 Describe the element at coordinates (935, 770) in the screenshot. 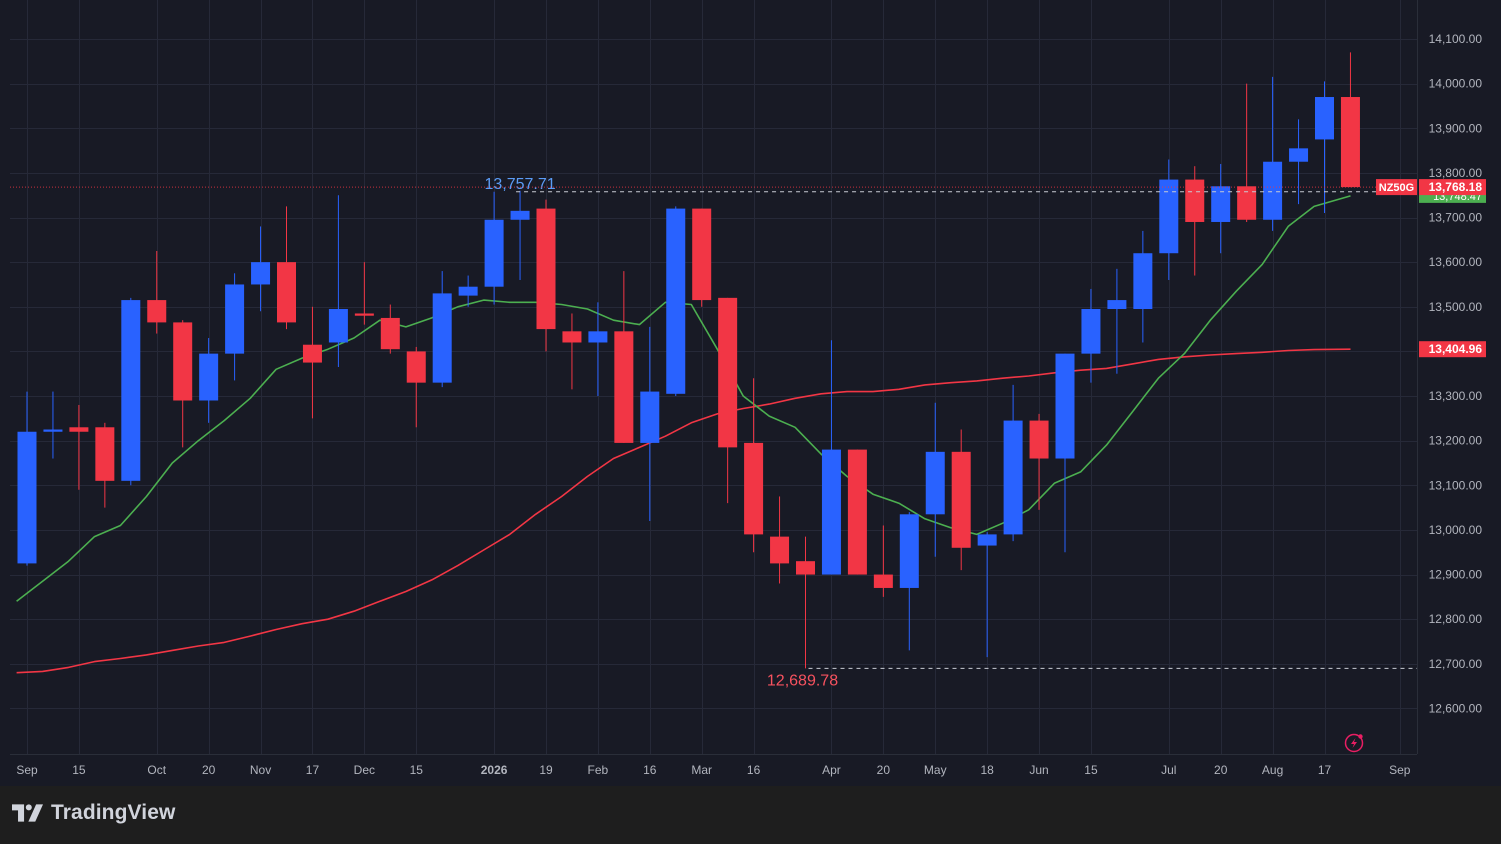

I see `time-tick-label: May` at that location.